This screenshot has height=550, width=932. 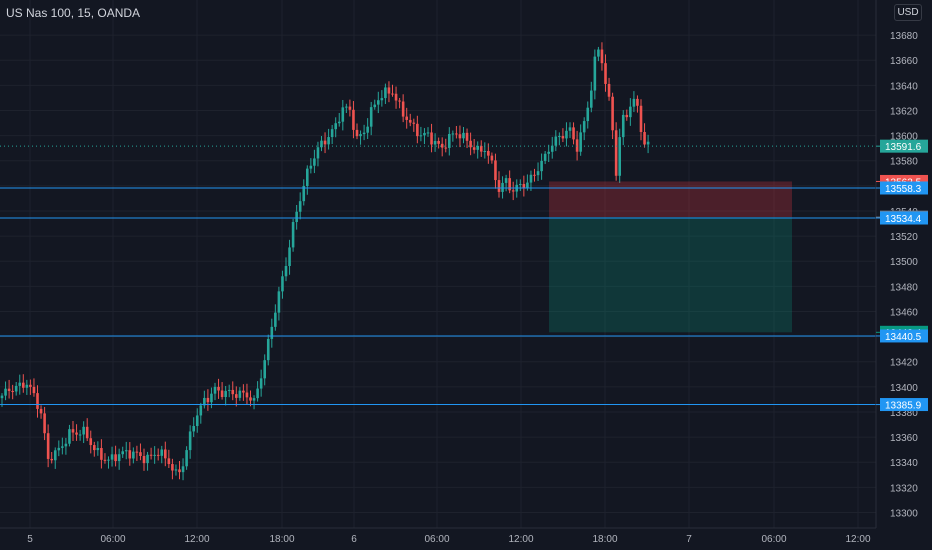 I want to click on symbol-title: US Nas 100, 15, OANDA, so click(x=73, y=13).